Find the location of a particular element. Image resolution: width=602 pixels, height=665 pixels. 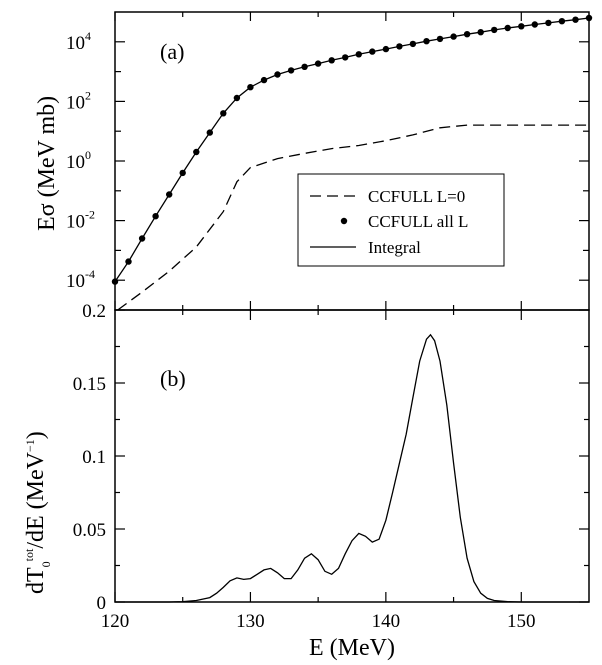

y-tick-label: 0 is located at coordinates (102, 603).